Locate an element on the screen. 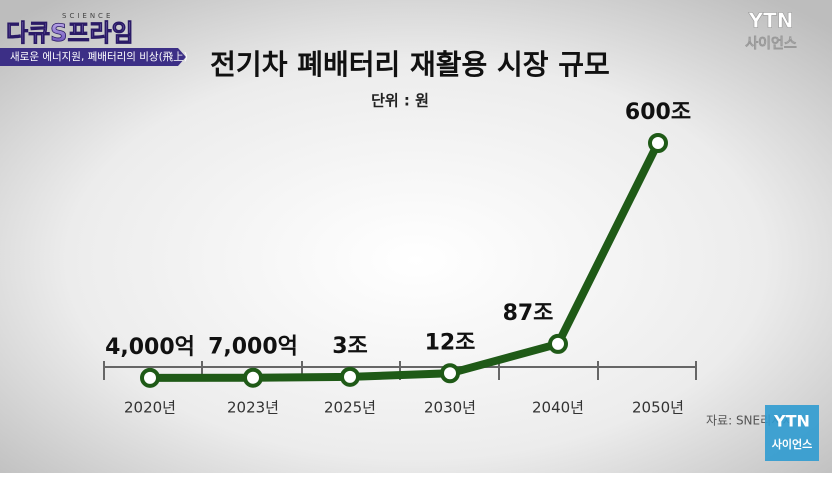 Image resolution: width=832 pixels, height=477 pixels. chart-subtitle: 단위 : 원 is located at coordinates (400, 101).